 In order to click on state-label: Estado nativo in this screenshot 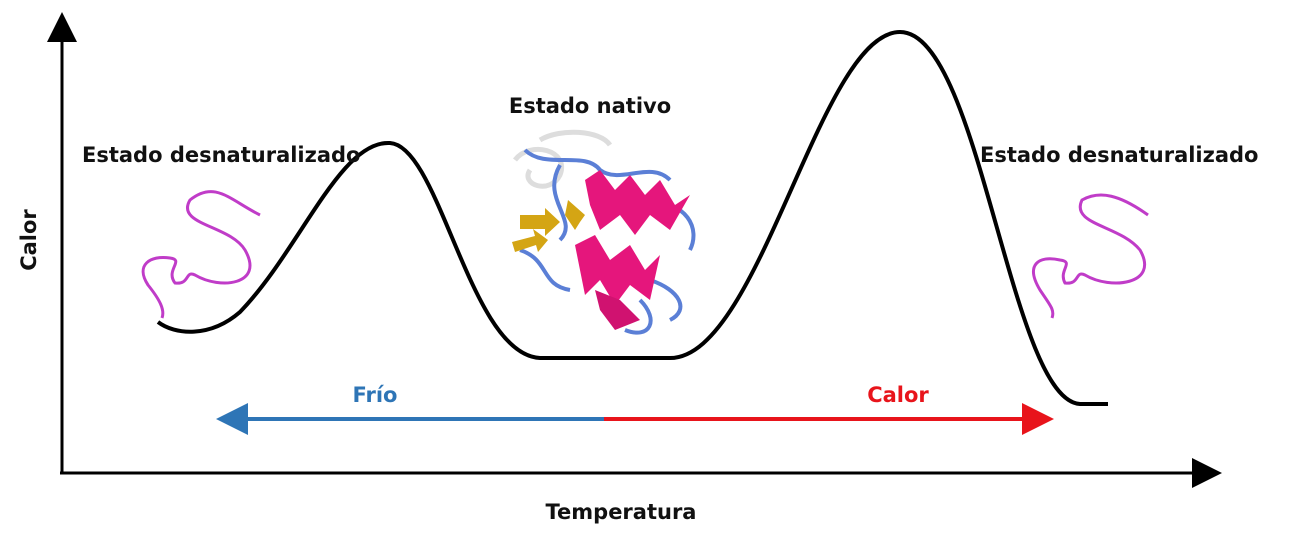, I will do `click(590, 106)`.